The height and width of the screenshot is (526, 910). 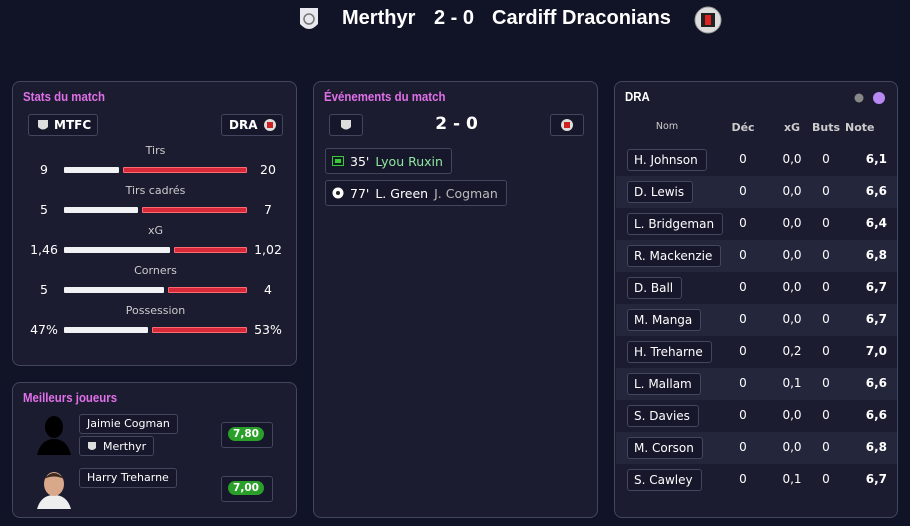 What do you see at coordinates (70, 397) in the screenshot?
I see `panel-title: Meilleurs joueurs` at bounding box center [70, 397].